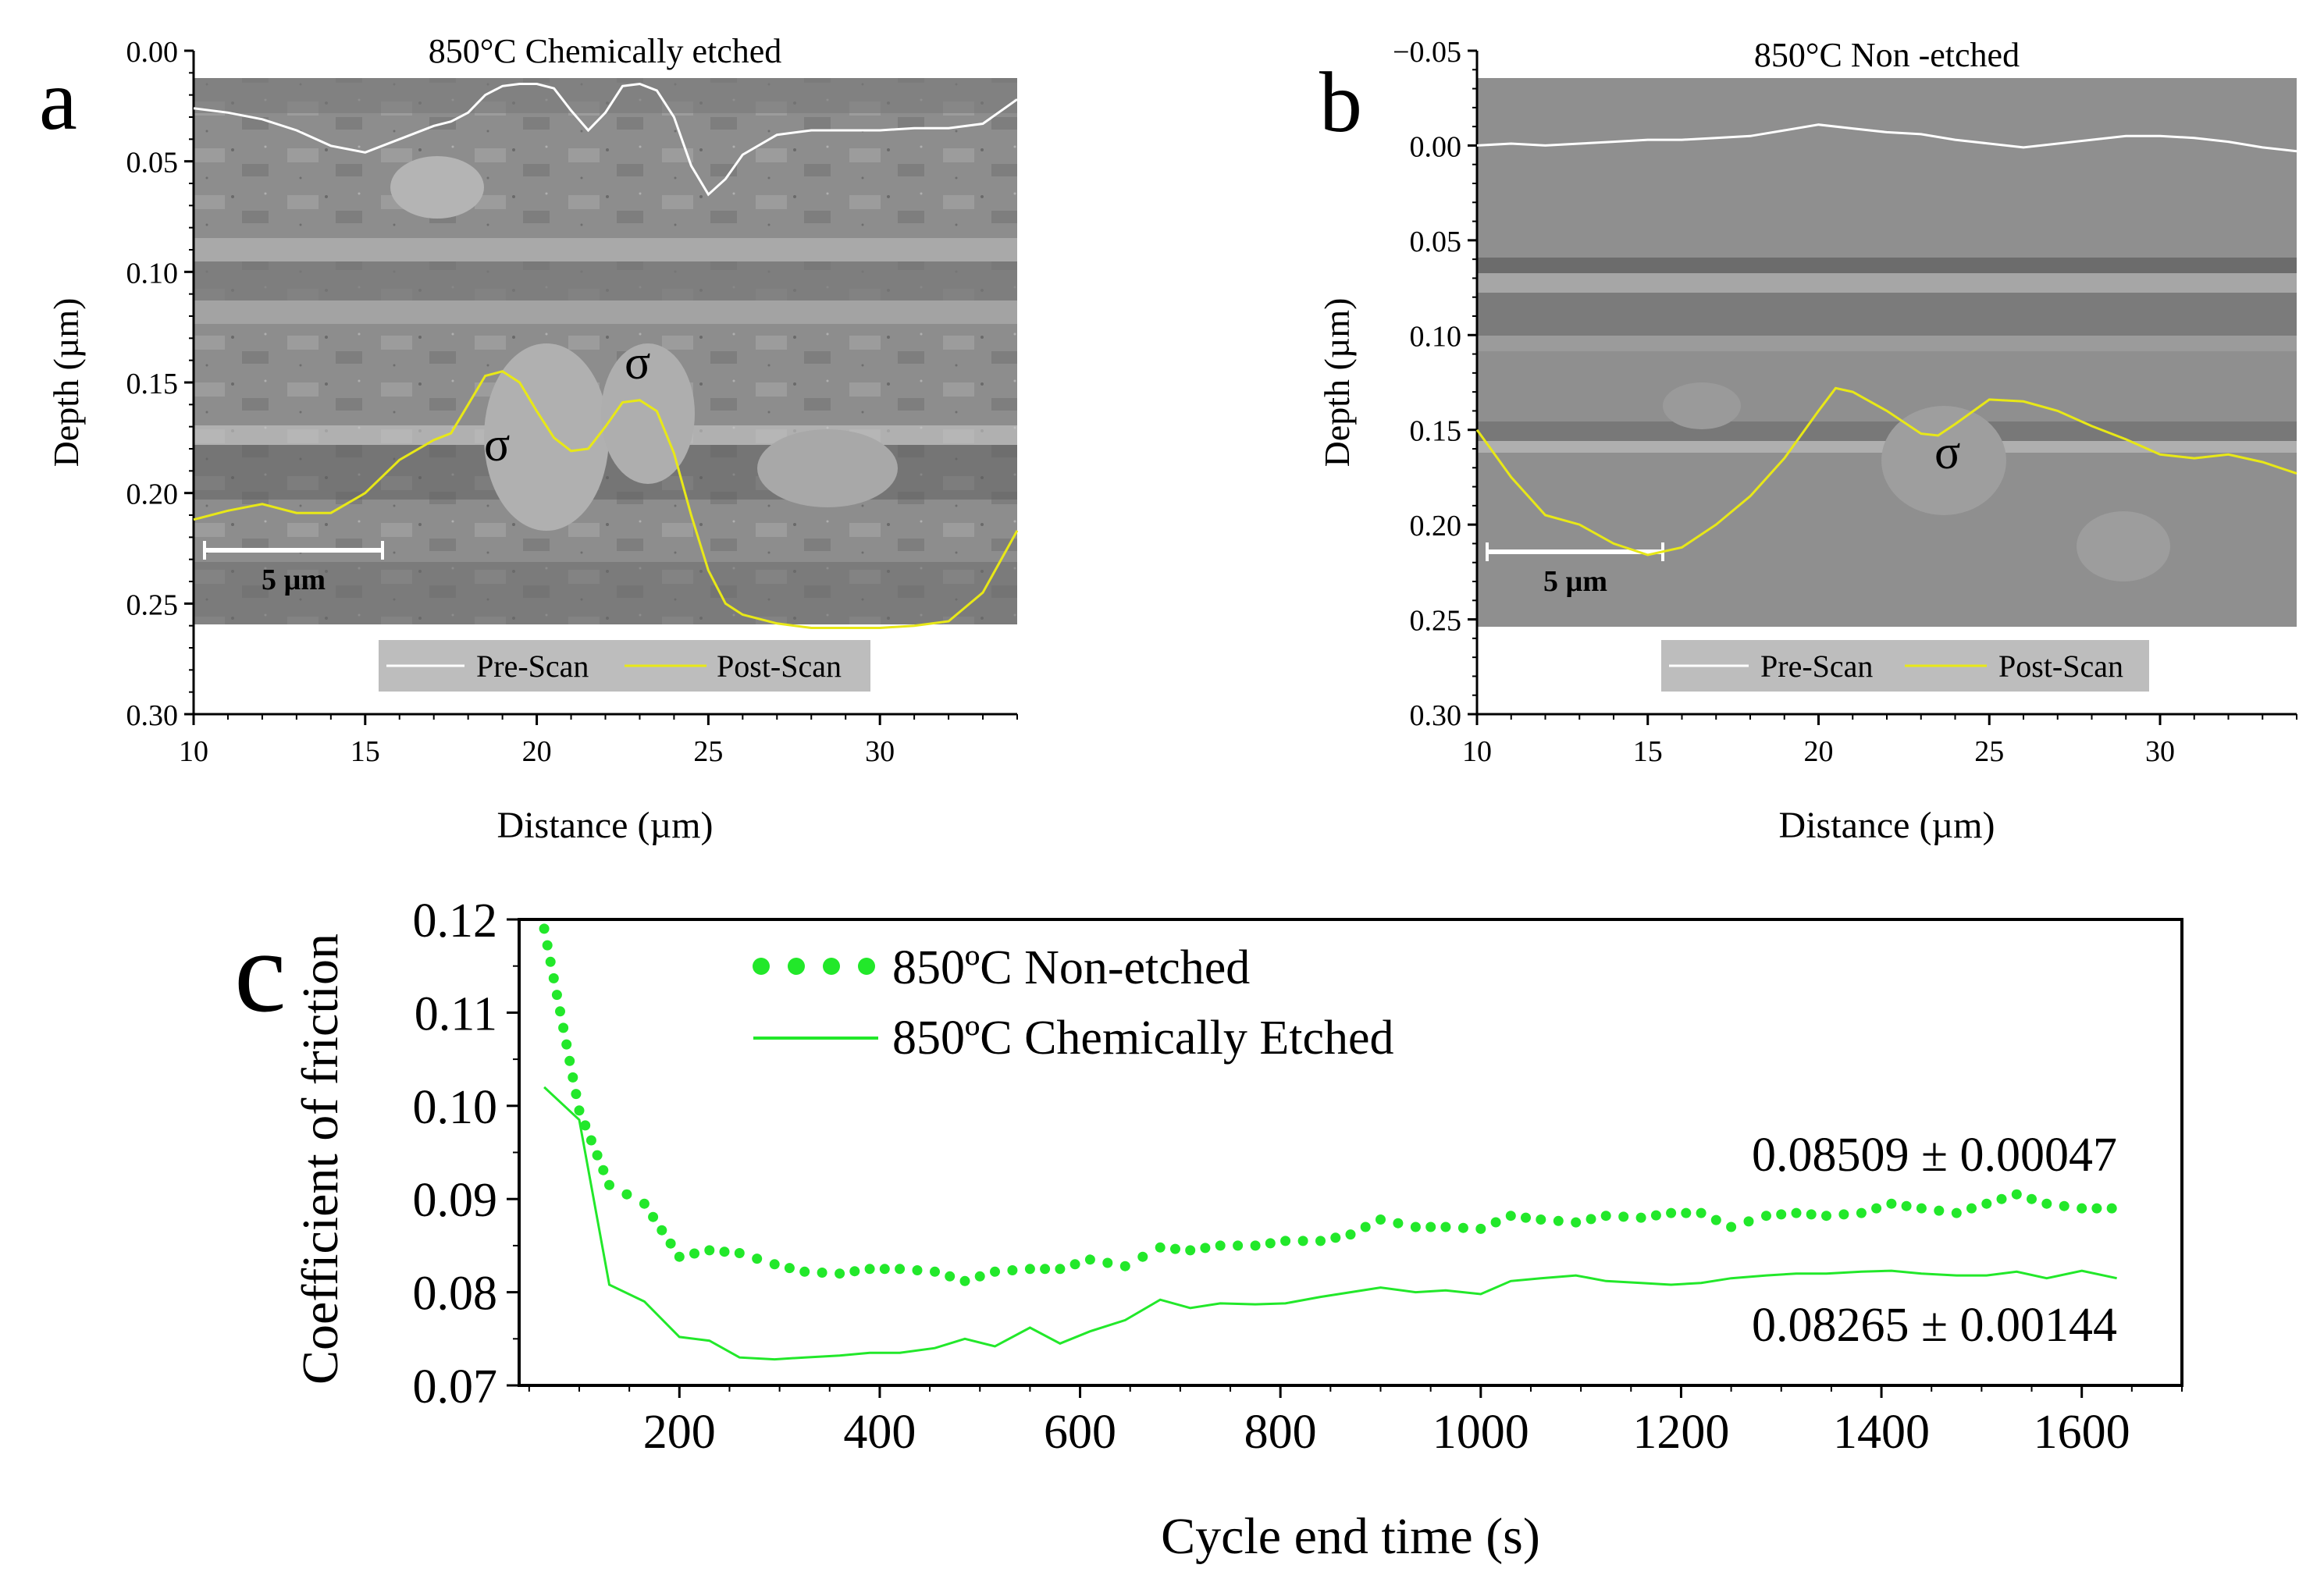 This screenshot has height=1586, width=2324. Describe the element at coordinates (260, 972) in the screenshot. I see `panel-letter-c: c` at that location.